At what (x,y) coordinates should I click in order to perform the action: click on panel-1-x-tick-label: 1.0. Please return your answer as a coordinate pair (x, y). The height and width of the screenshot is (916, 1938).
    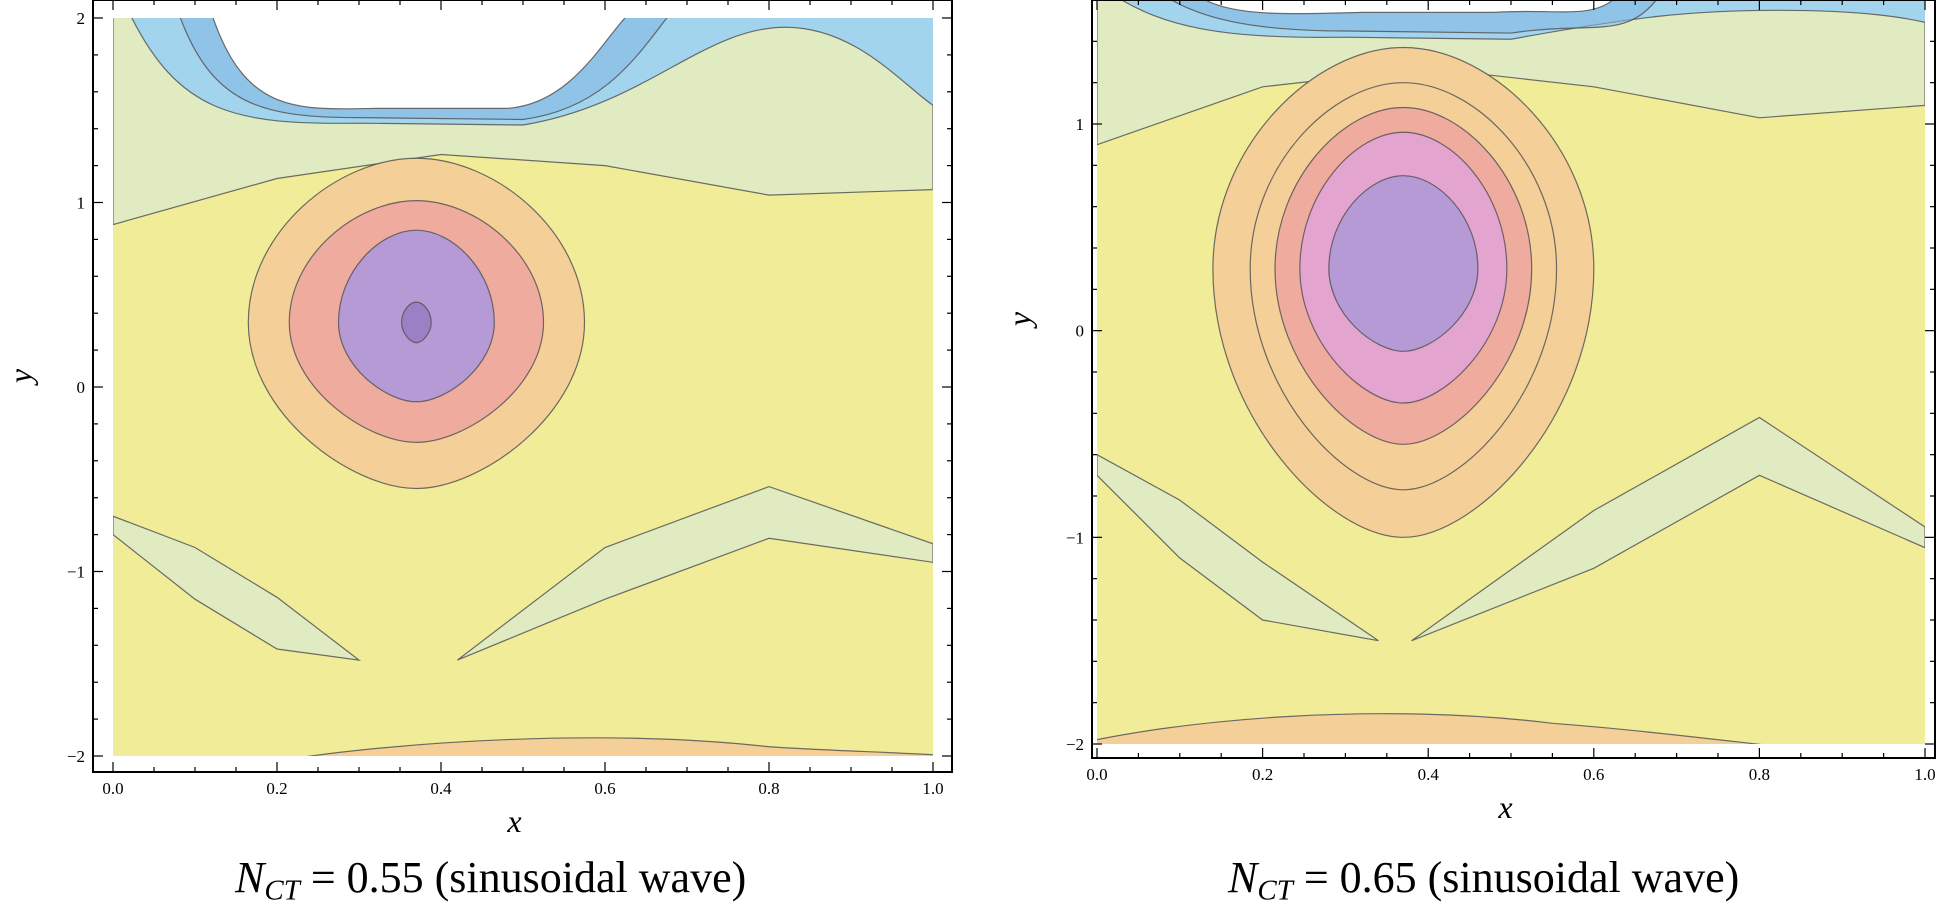
    Looking at the image, I should click on (932, 788).